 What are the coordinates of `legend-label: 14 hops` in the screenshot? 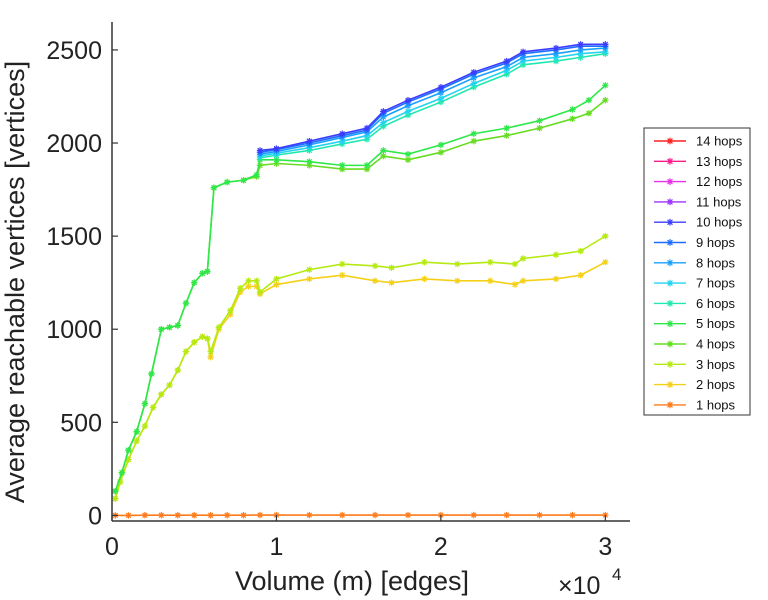 It's located at (719, 141).